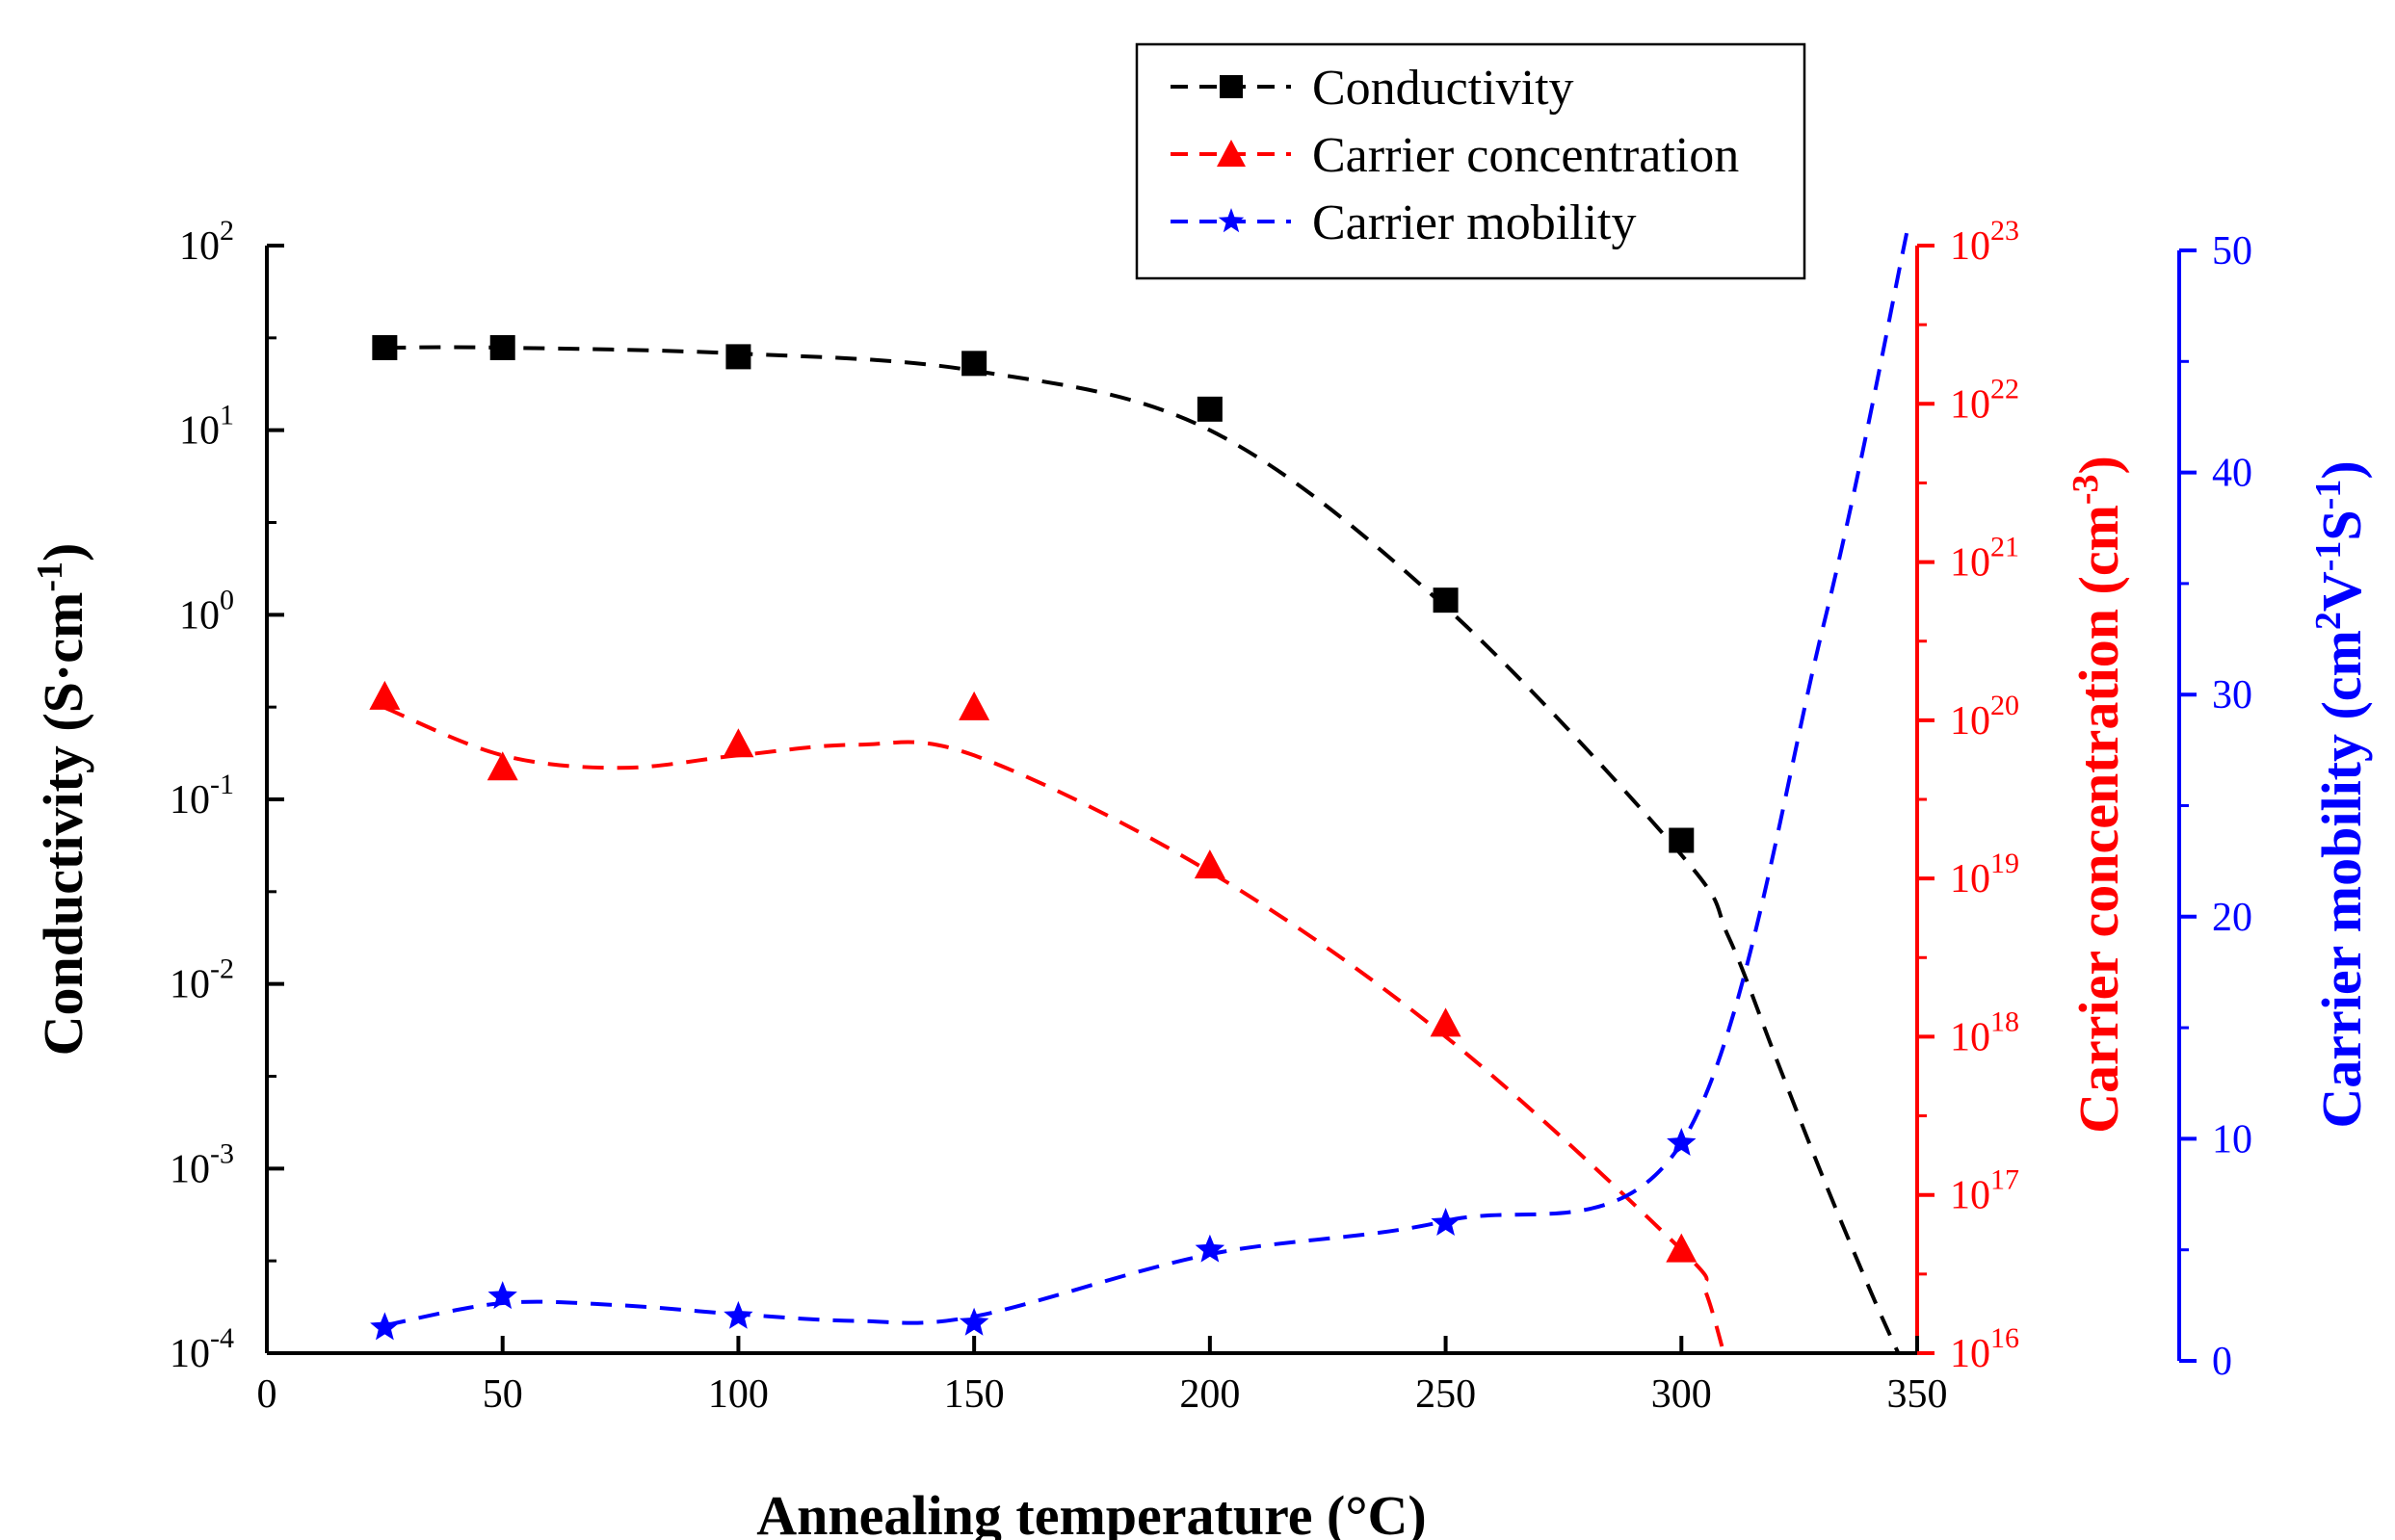  I want to click on concentration-ticks: 10¹⁶ 10¹⁷ 10¹⁸ 10¹⁹ 10²⁰ 10²¹ 10²² 10²³, so click(1968, 795).